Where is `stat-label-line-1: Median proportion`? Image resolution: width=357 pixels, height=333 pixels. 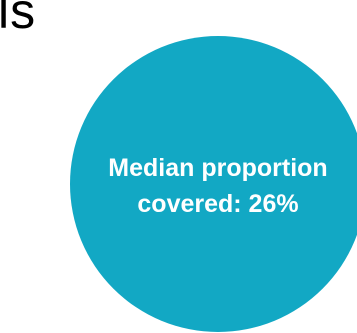 stat-label-line-1: Median proportion is located at coordinates (218, 168).